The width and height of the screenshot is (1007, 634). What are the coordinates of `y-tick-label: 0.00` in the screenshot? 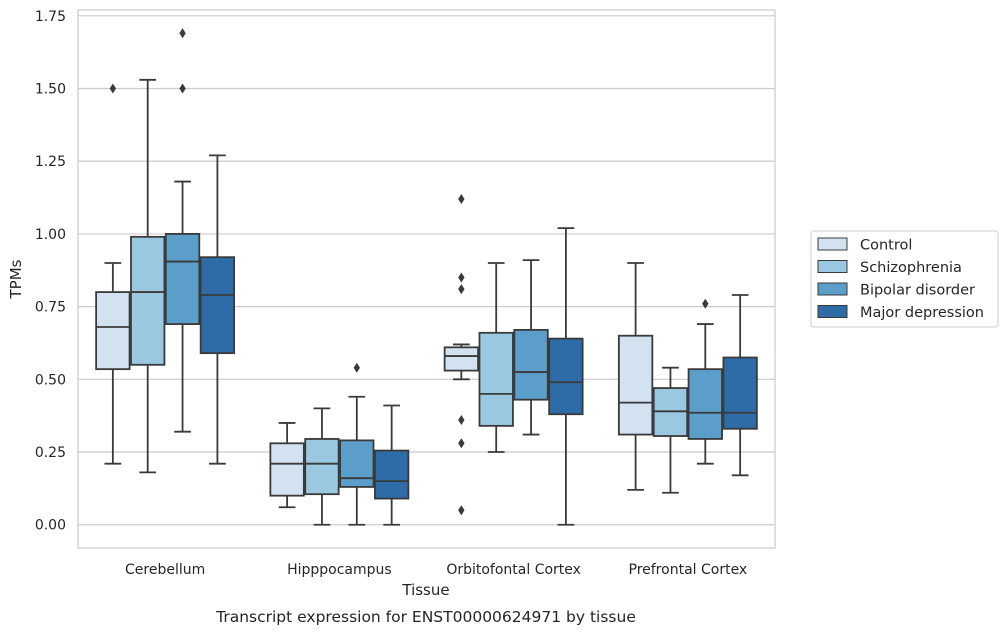 It's located at (50, 526).